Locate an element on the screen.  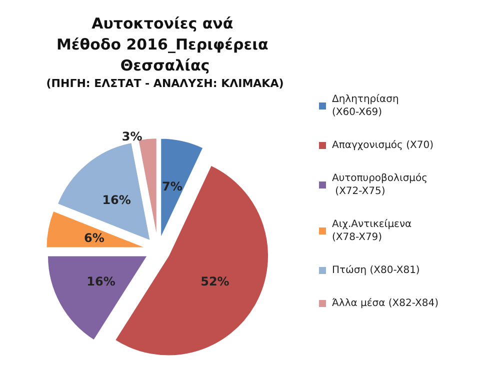
legend-label: Απαγχονισμός (X70) is located at coordinates (383, 145).